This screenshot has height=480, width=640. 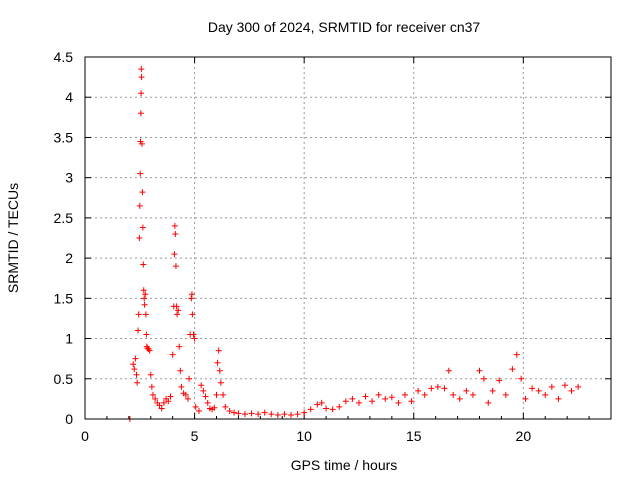 I want to click on y-tick-label: 2, so click(x=69, y=258).